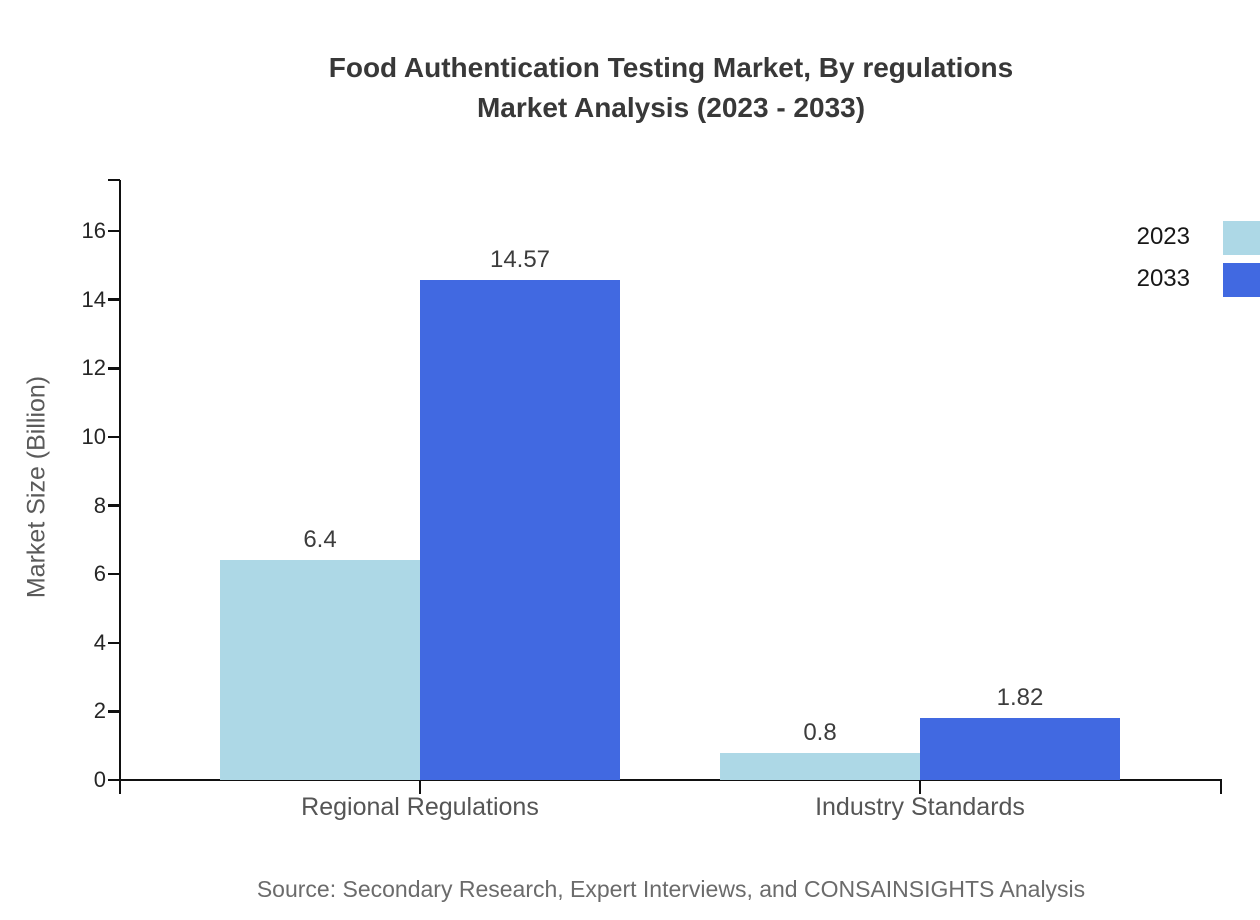 The image size is (1260, 920). Describe the element at coordinates (320, 540) in the screenshot. I see `bar-value-label: 6.4` at that location.